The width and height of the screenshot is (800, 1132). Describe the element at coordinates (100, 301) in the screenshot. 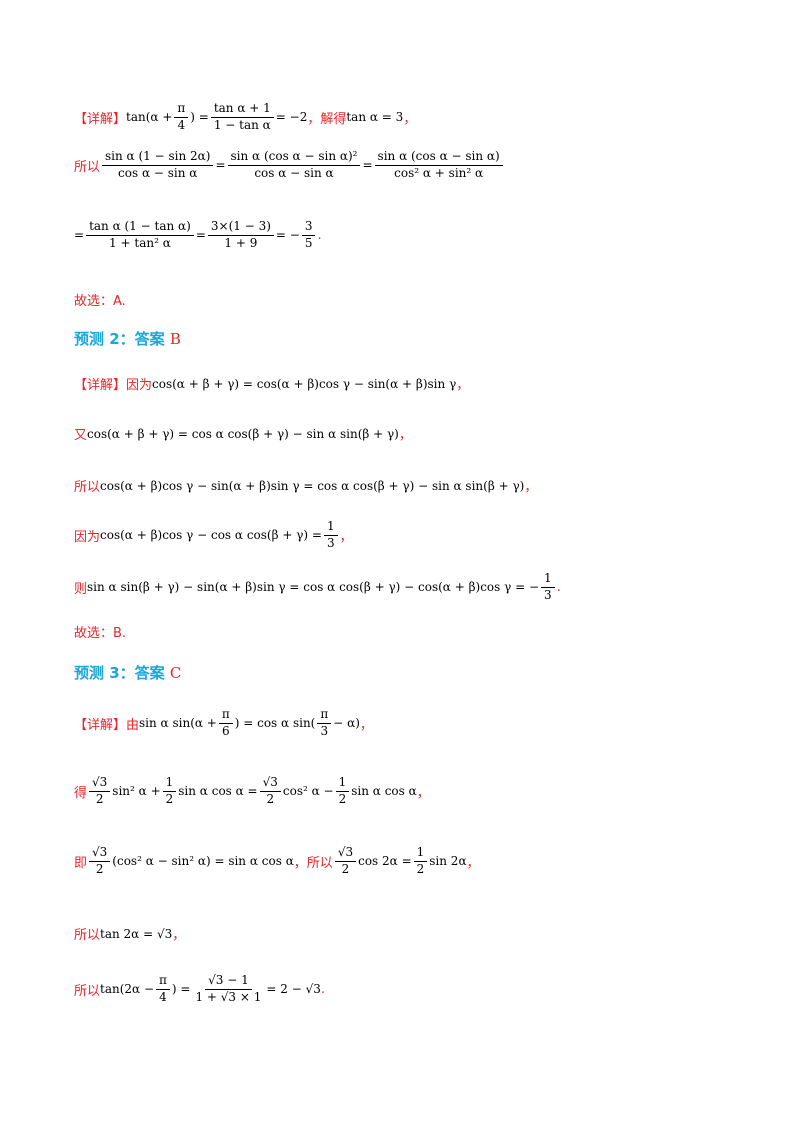

I see `answer-text: 故选：A.` at that location.